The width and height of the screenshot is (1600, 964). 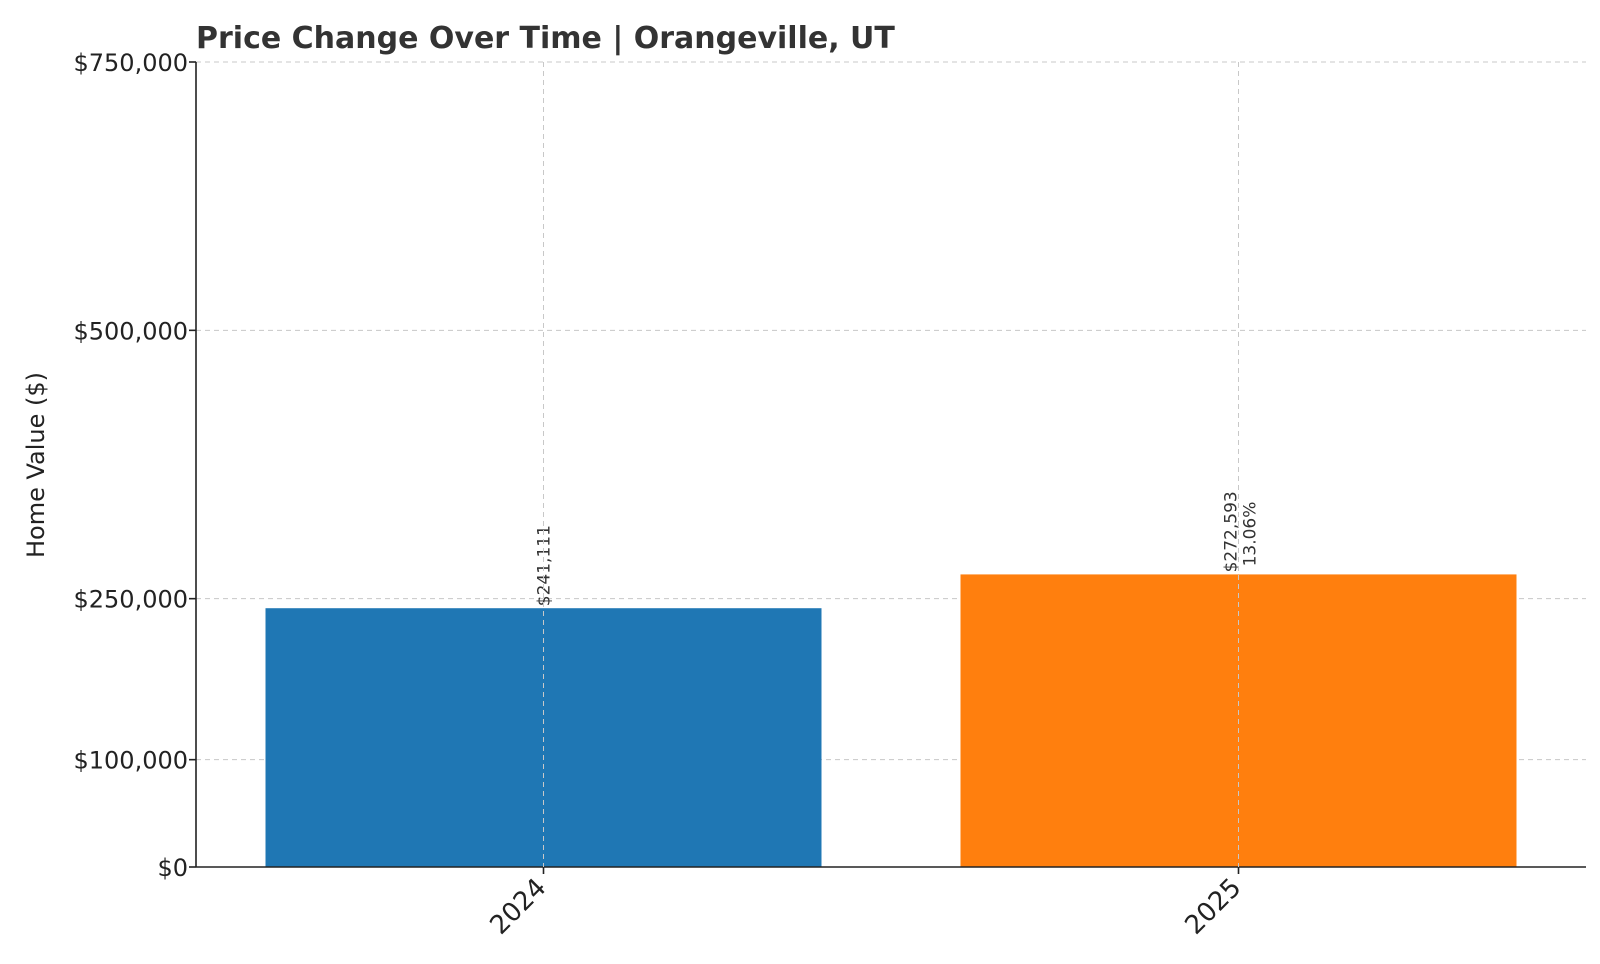 I want to click on chart-title: Price Change Over Time | Orangeville, UT, so click(x=545, y=38).